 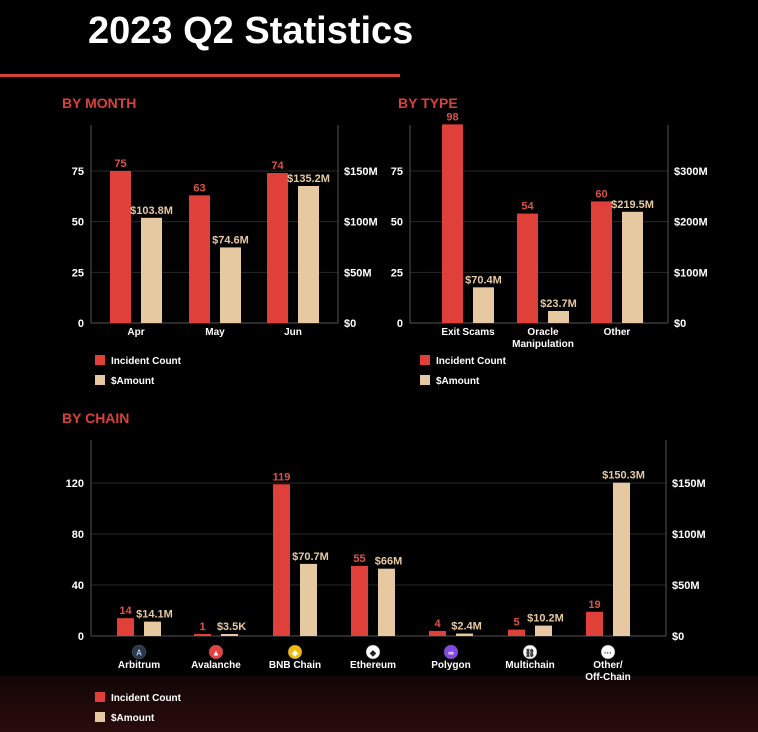 I want to click on other-icon-glyph: ···, so click(x=608, y=653).